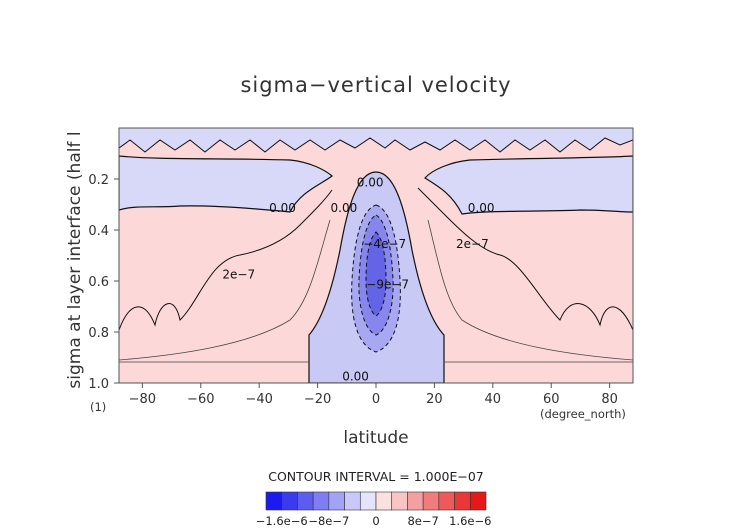  I want to click on x-tick-label: 80, so click(609, 399).